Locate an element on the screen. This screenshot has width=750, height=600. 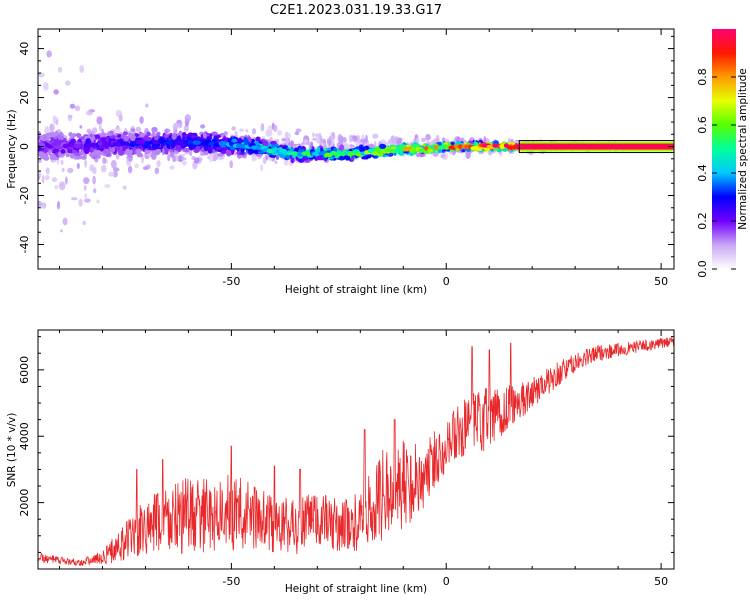
colorbar-tick-label: 0.4 is located at coordinates (702, 173).